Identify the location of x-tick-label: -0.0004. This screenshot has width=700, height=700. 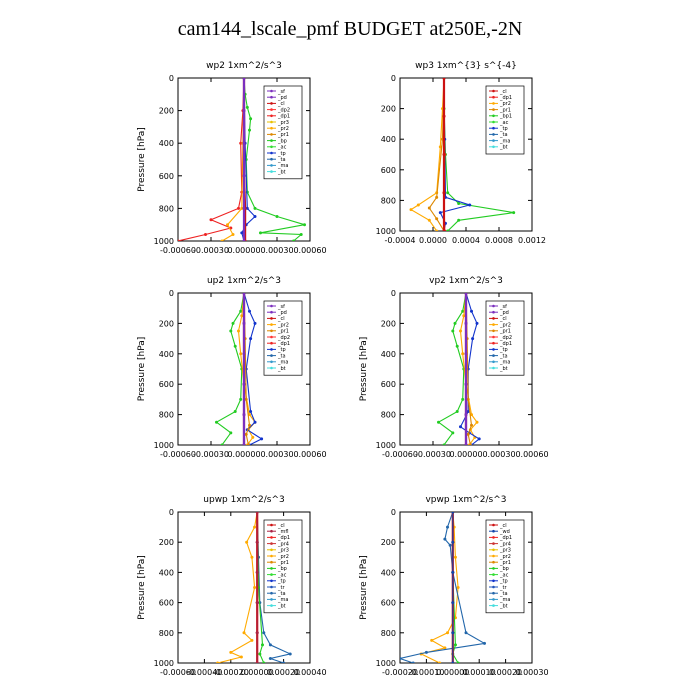
(400, 240).